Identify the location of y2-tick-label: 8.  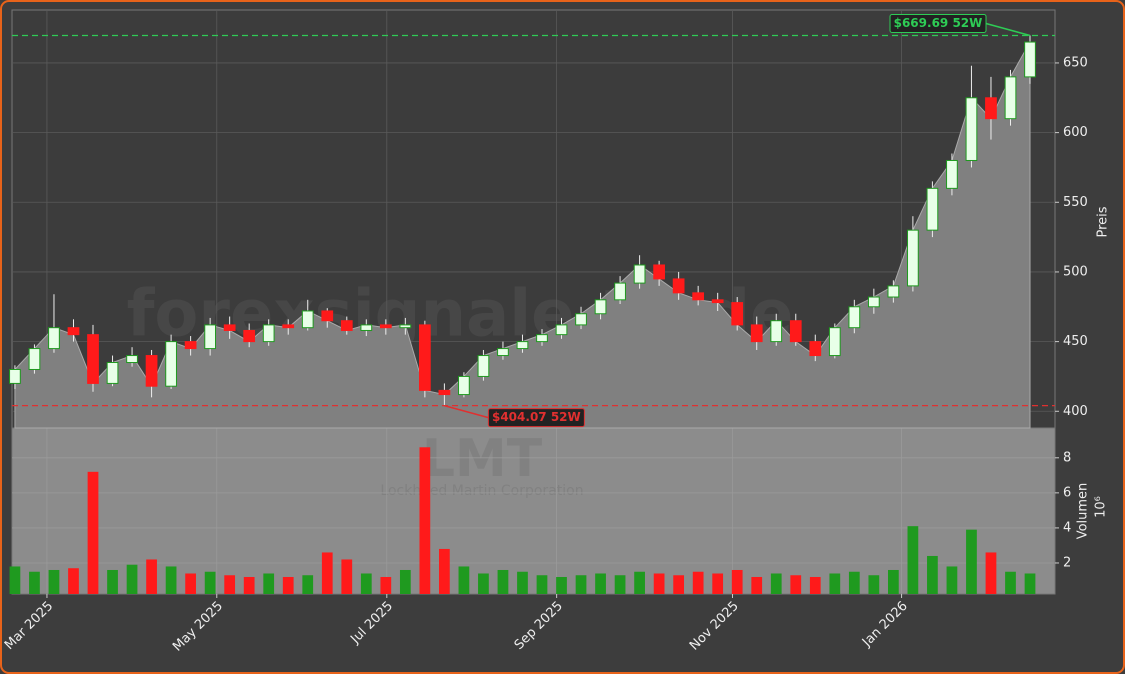
(1067, 457).